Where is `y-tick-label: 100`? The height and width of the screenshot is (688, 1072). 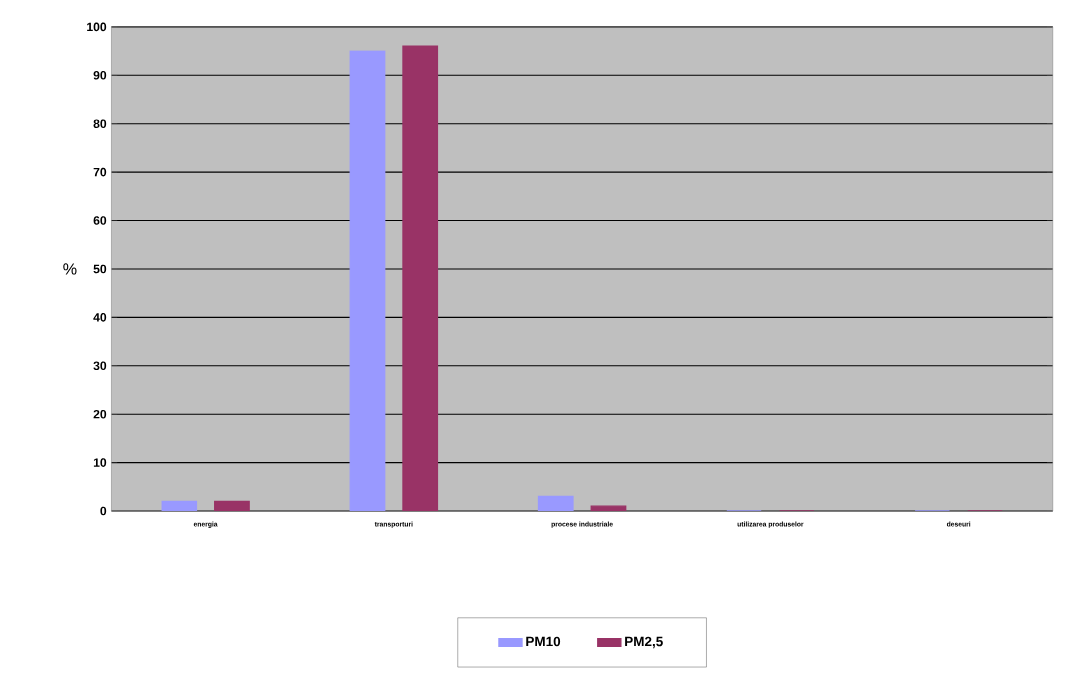
y-tick-label: 100 is located at coordinates (97, 27).